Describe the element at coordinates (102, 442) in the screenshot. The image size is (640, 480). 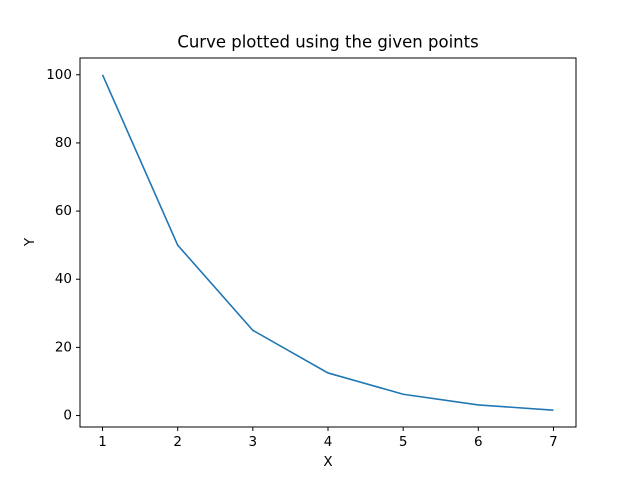
I see `x-tick-label: 1` at that location.